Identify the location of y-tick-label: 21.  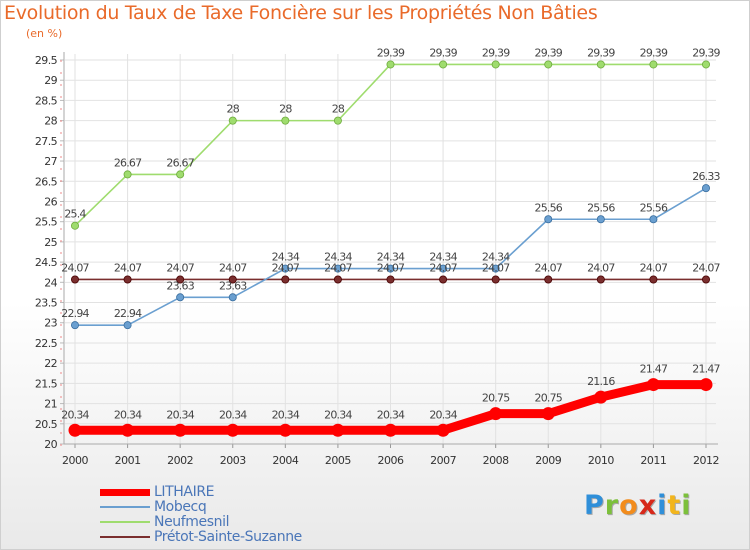
(50, 404).